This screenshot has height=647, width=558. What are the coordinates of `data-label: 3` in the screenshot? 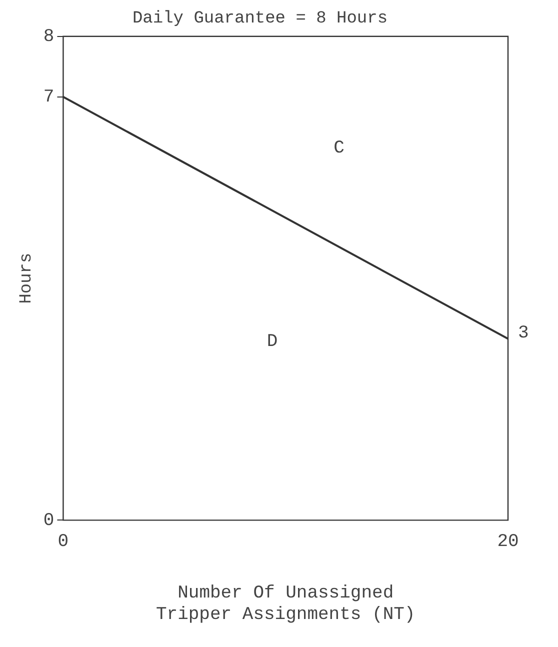 It's located at (523, 334).